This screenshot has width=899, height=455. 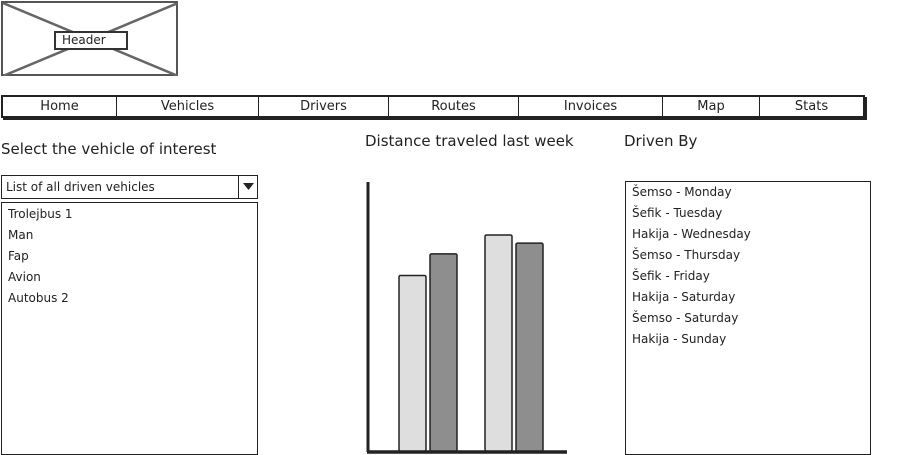 I want to click on tab-routes: Routes, so click(x=454, y=106).